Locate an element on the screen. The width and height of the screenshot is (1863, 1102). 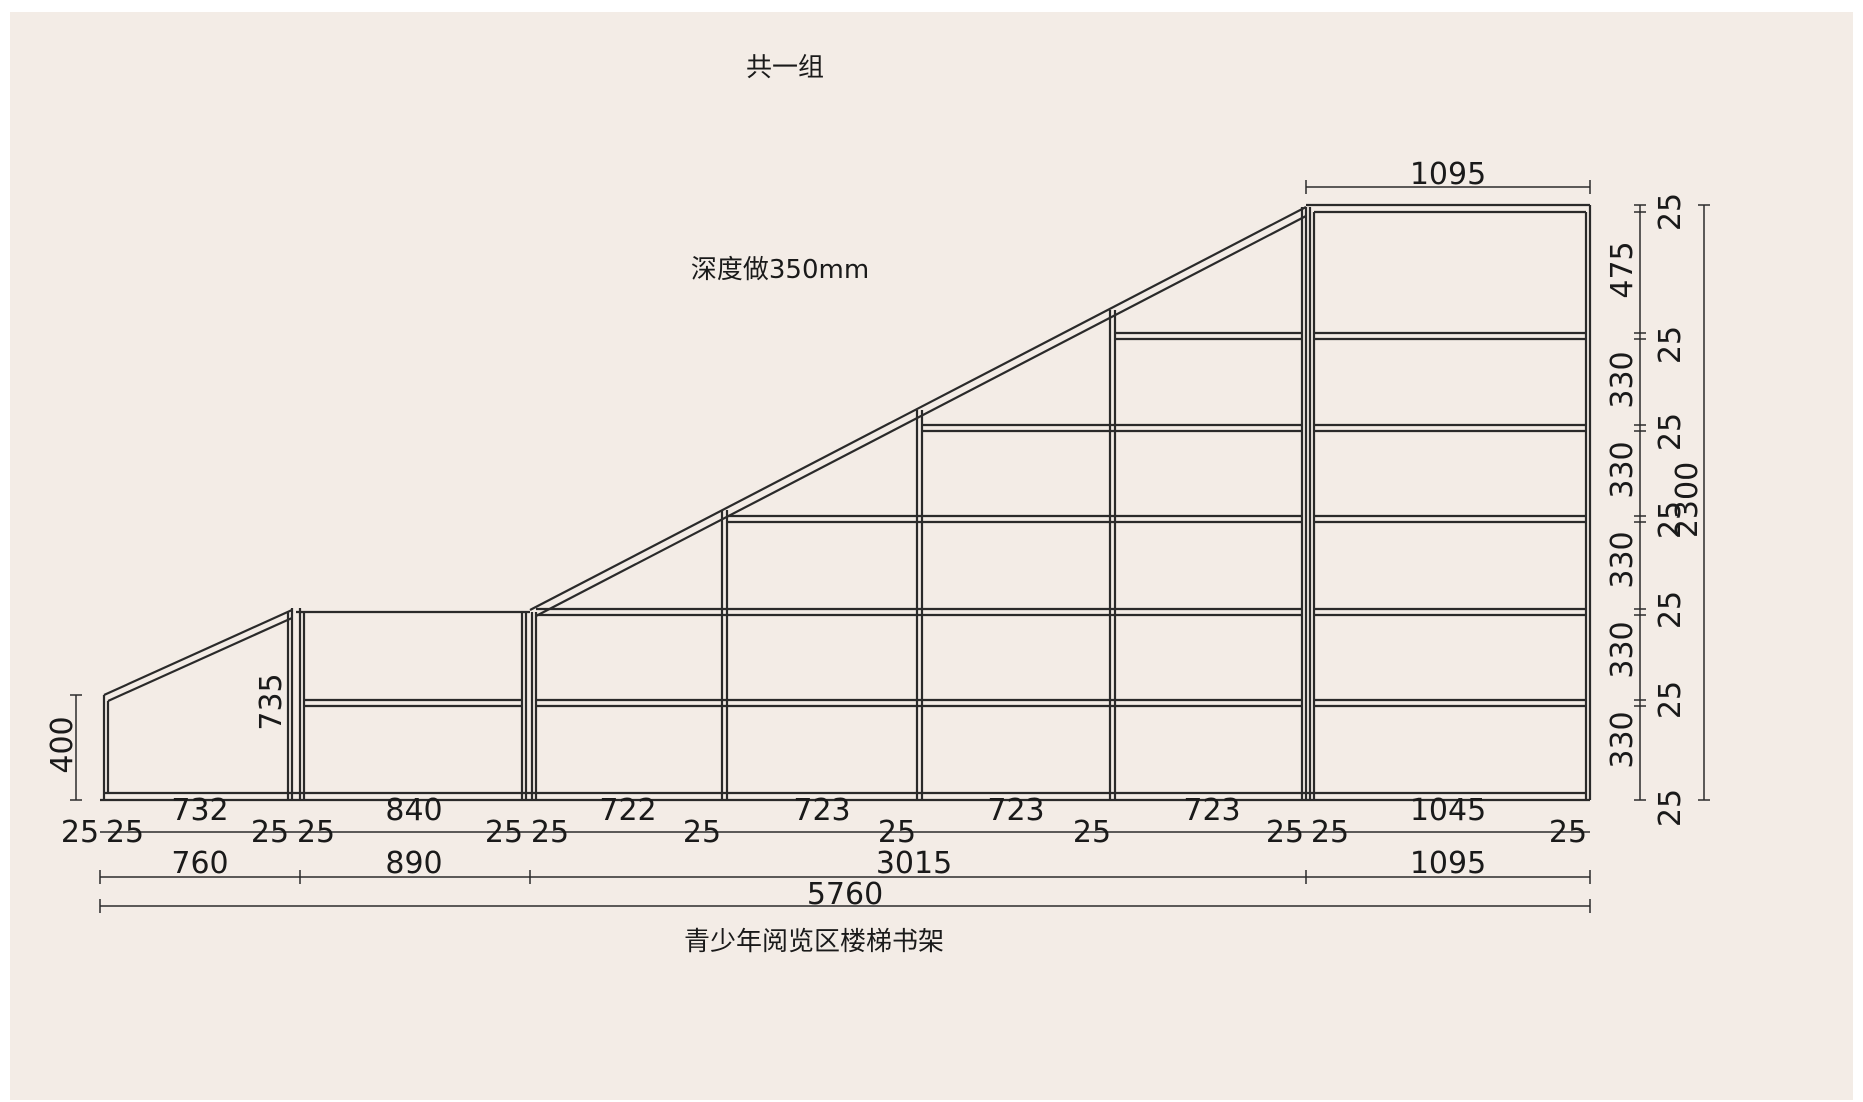
row1-label-16: 25 is located at coordinates (1330, 832).